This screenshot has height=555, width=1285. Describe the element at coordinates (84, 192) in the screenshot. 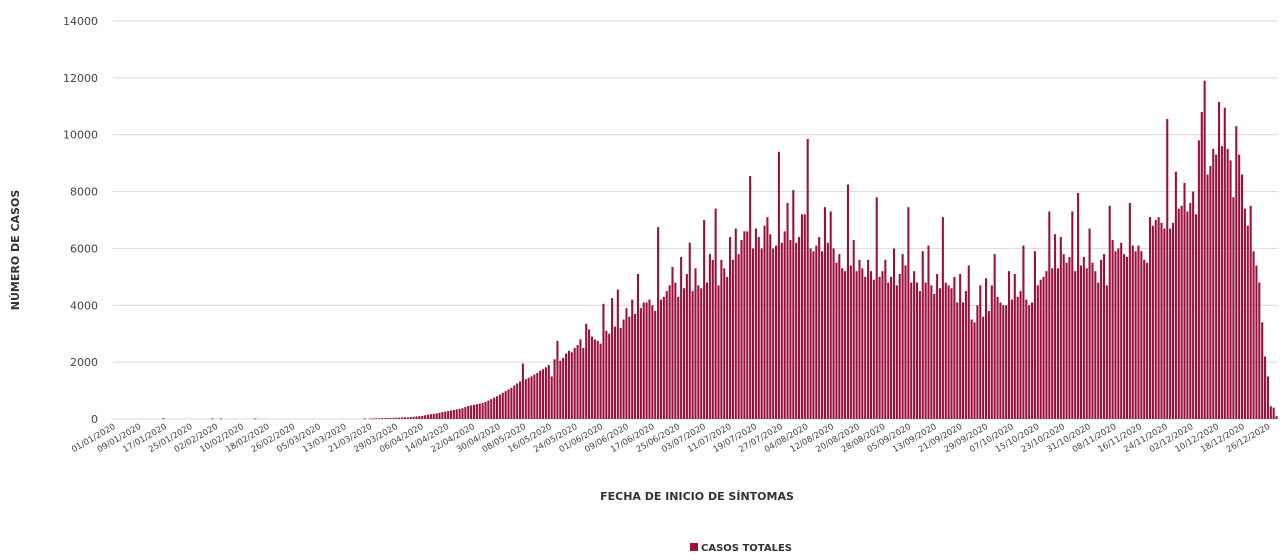

I see `y-tick-label: 8000` at that location.